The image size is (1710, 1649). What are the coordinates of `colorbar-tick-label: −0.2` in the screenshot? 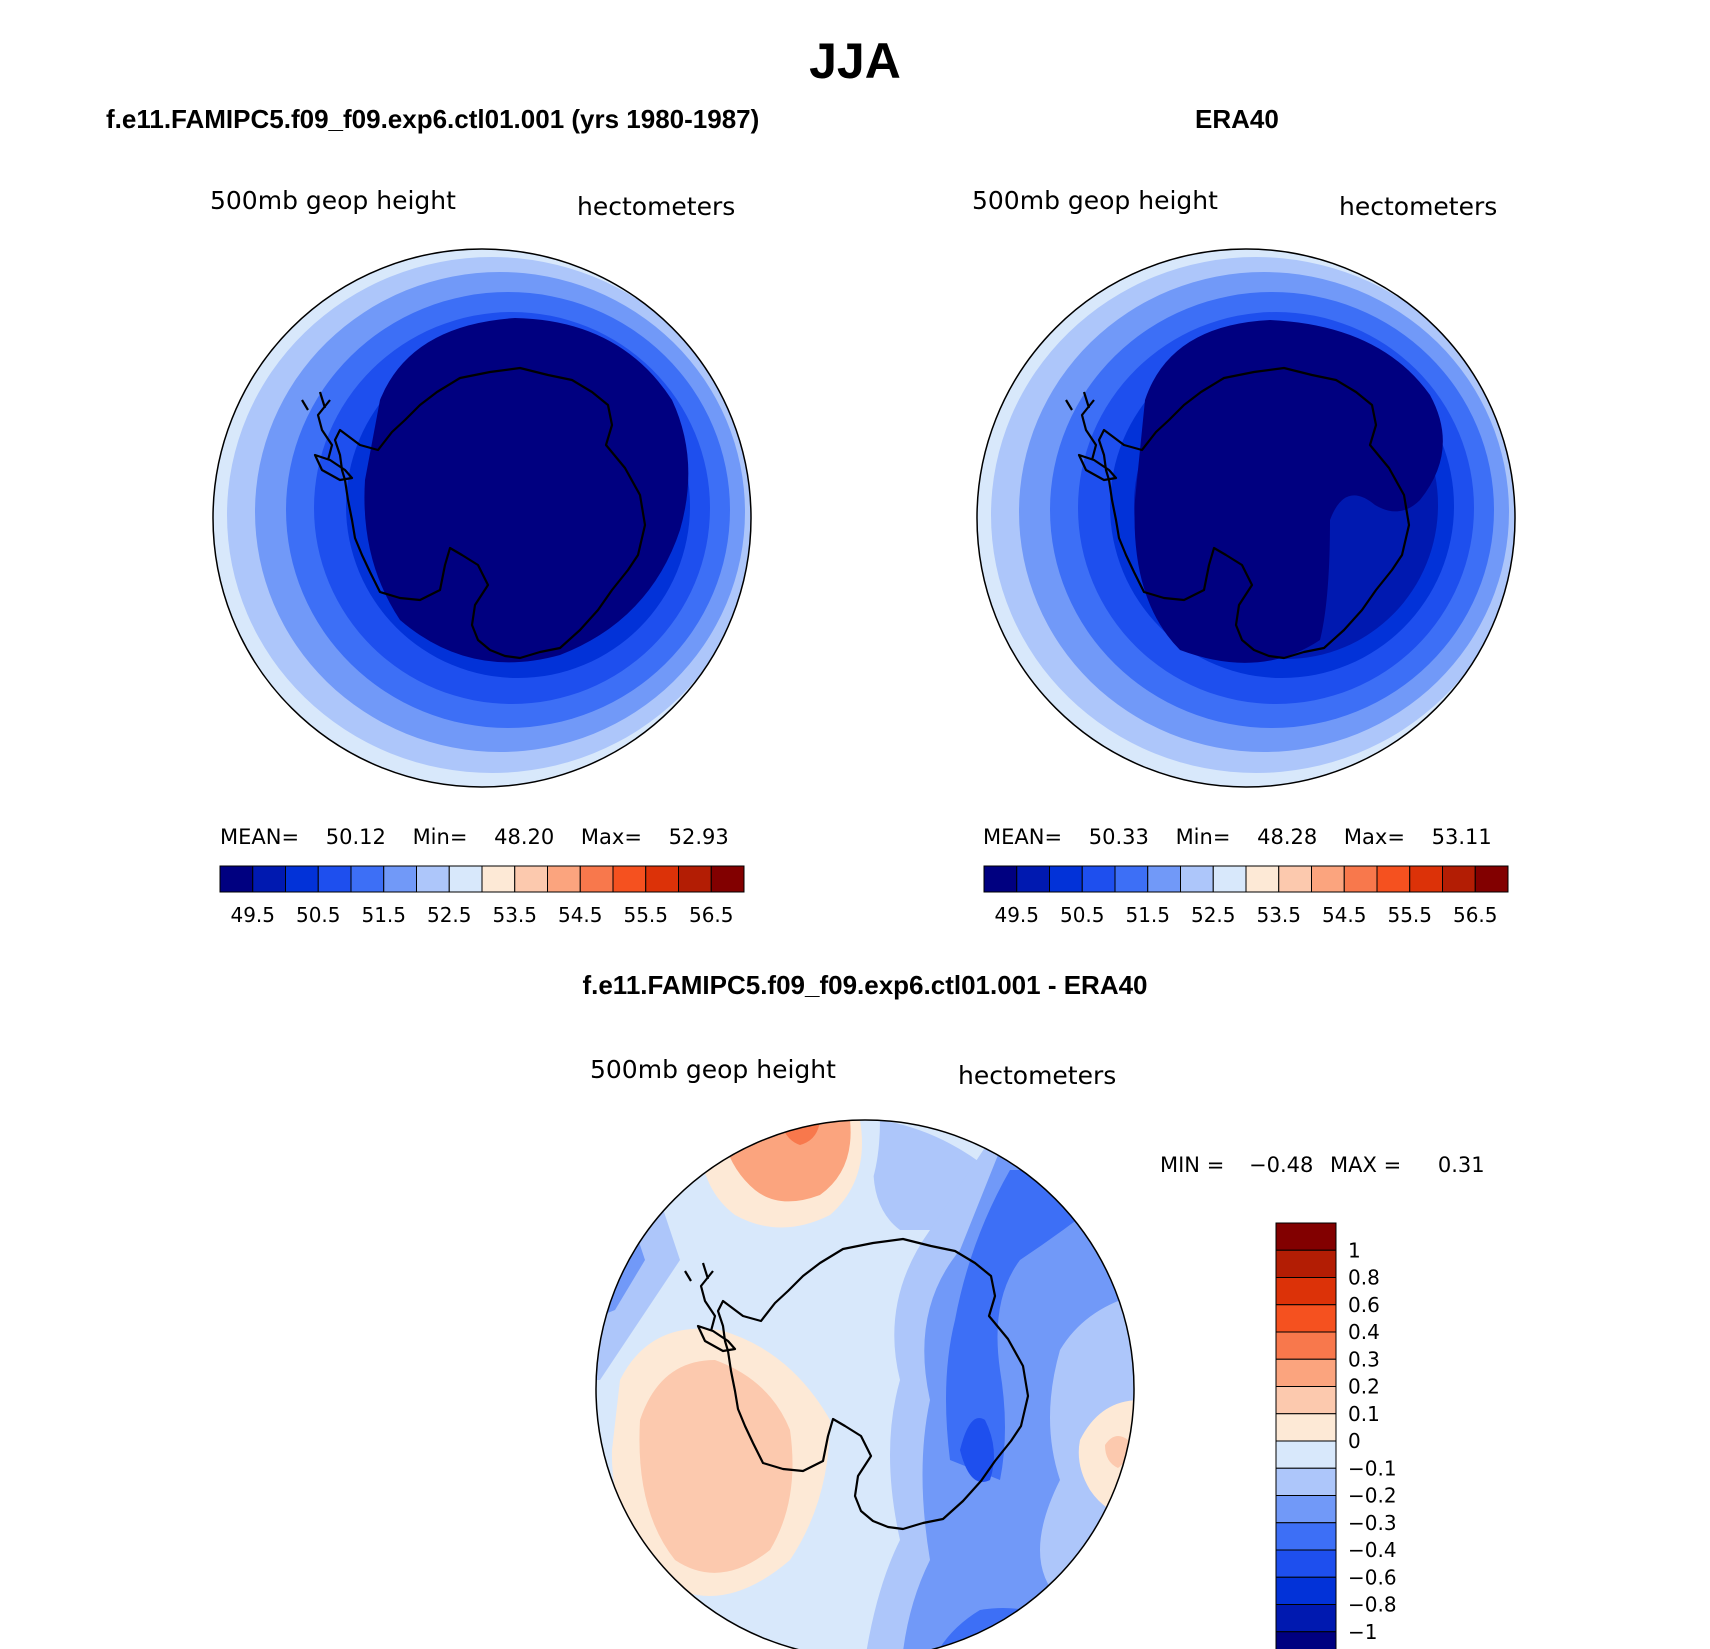 It's located at (1372, 1496).